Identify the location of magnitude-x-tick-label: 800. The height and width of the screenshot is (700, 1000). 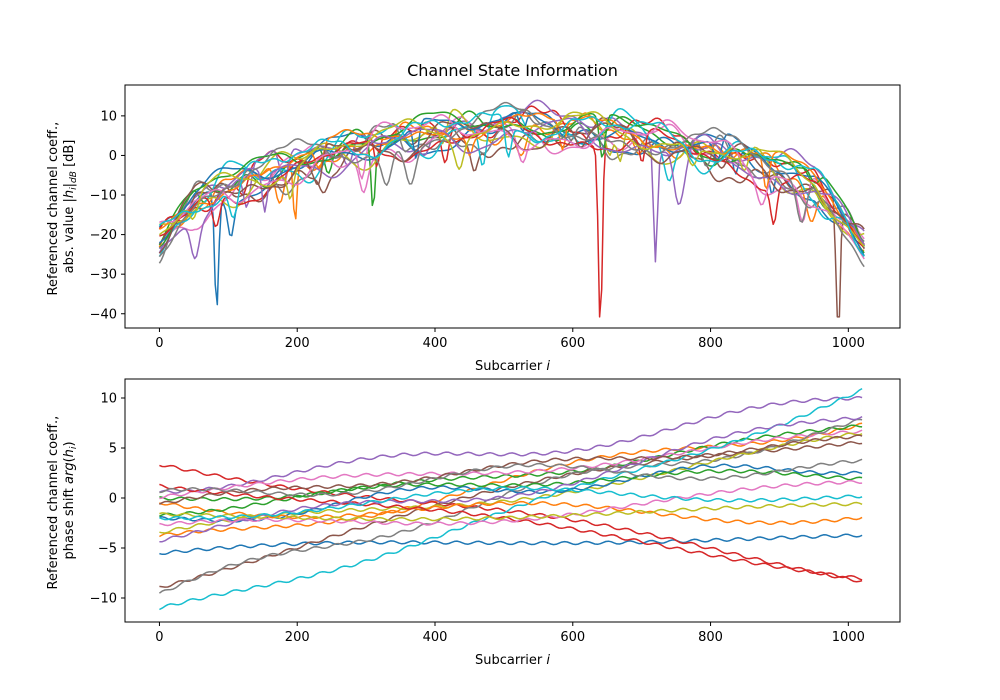
(710, 343).